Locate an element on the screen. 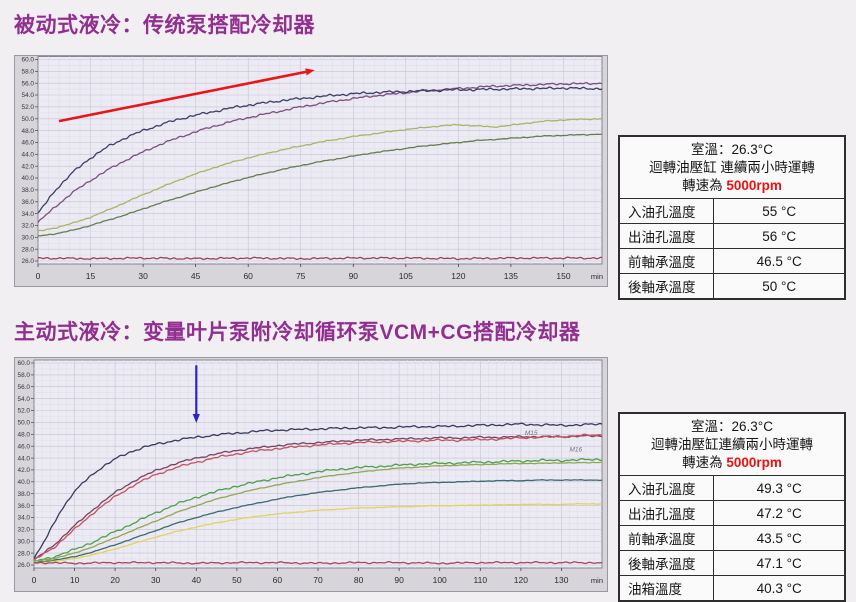 The image size is (856, 602). svg-text: 36.0 is located at coordinates (24, 506).